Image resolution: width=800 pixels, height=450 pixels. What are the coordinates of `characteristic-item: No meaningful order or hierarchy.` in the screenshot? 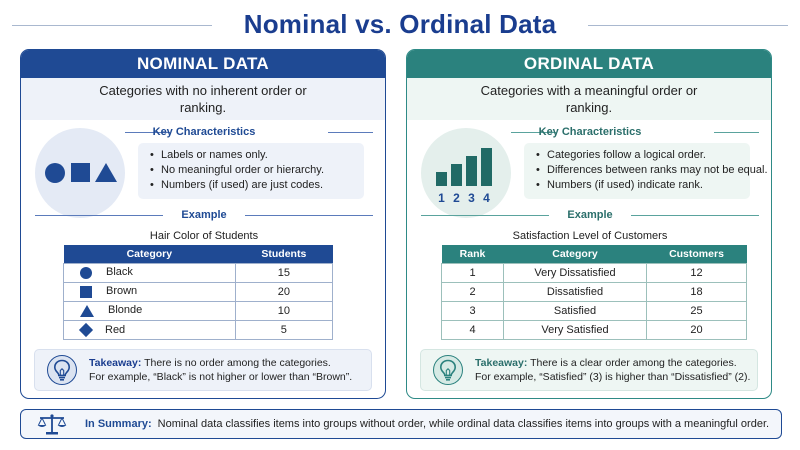 It's located at (253, 170).